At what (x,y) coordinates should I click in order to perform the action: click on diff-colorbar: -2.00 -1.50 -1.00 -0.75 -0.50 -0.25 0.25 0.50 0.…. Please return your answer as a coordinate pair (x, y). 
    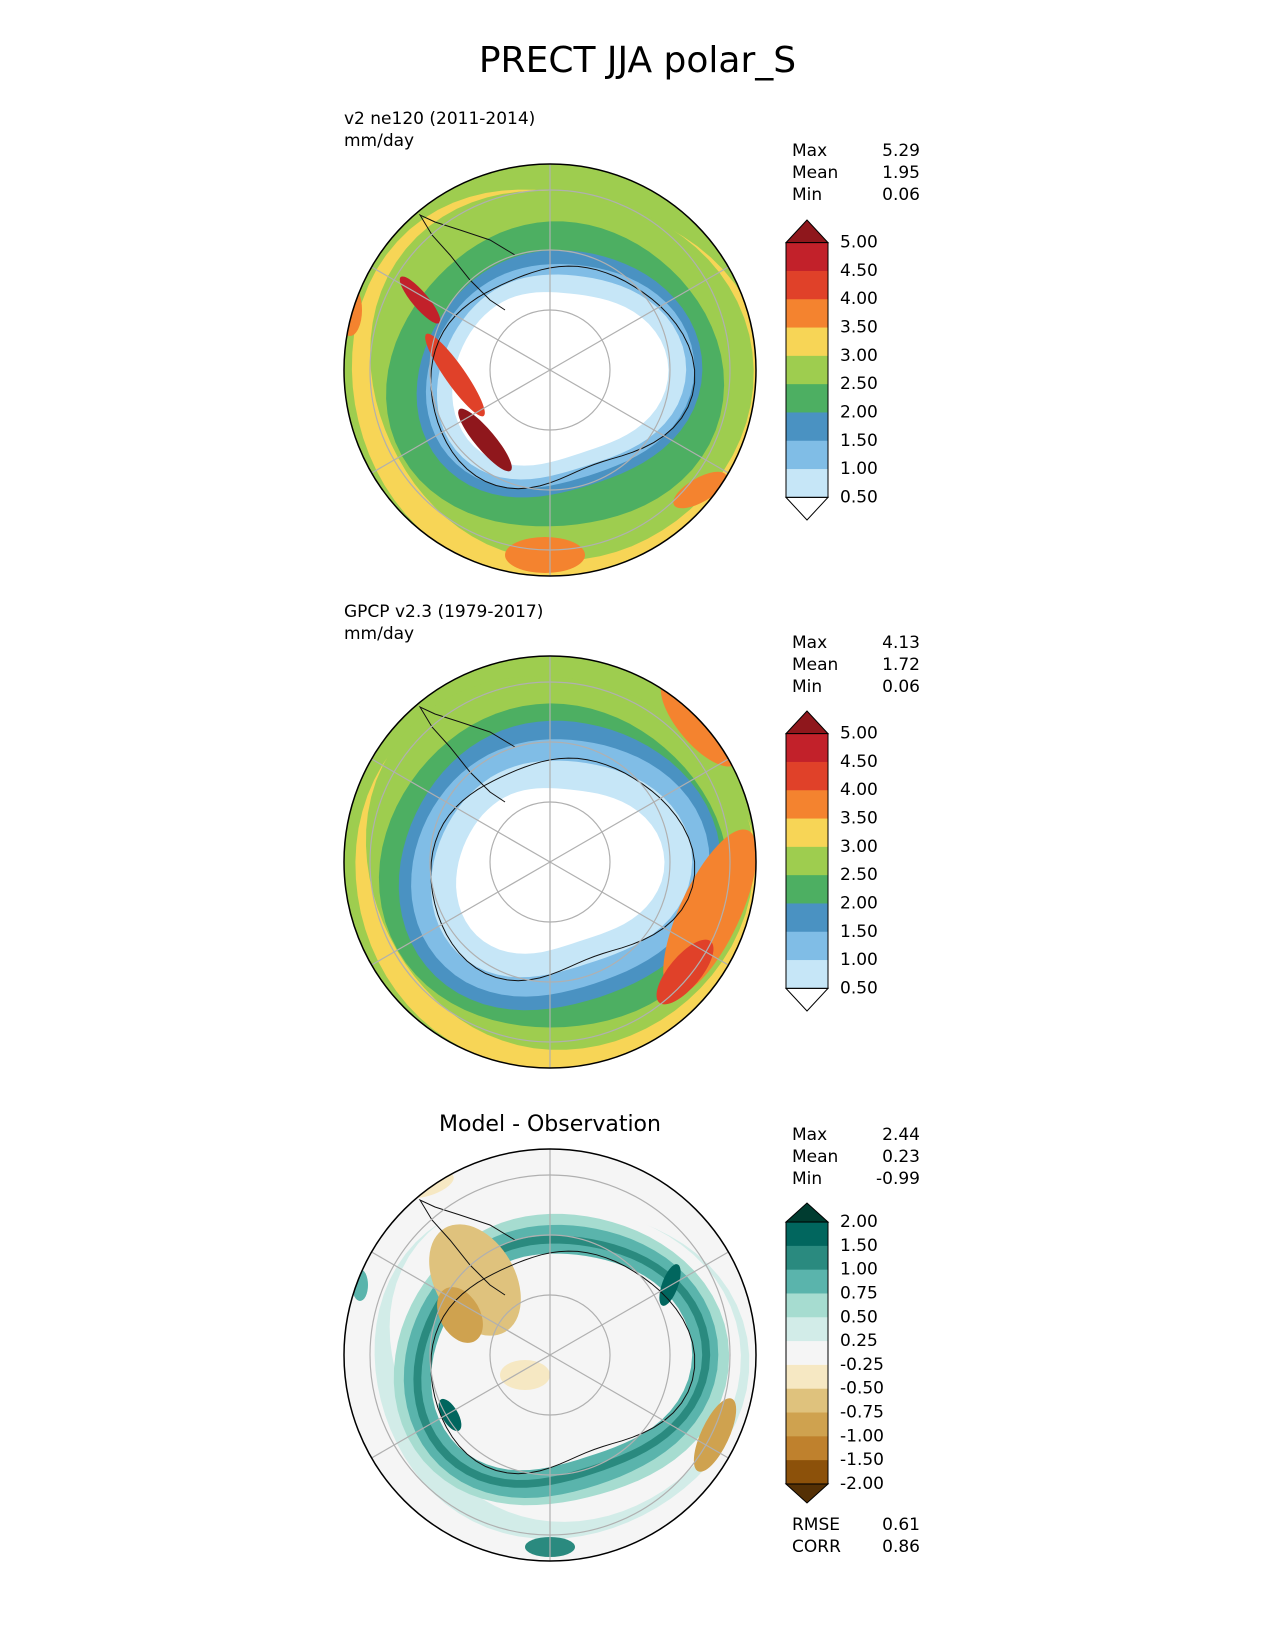
    Looking at the image, I should click on (834, 1353).